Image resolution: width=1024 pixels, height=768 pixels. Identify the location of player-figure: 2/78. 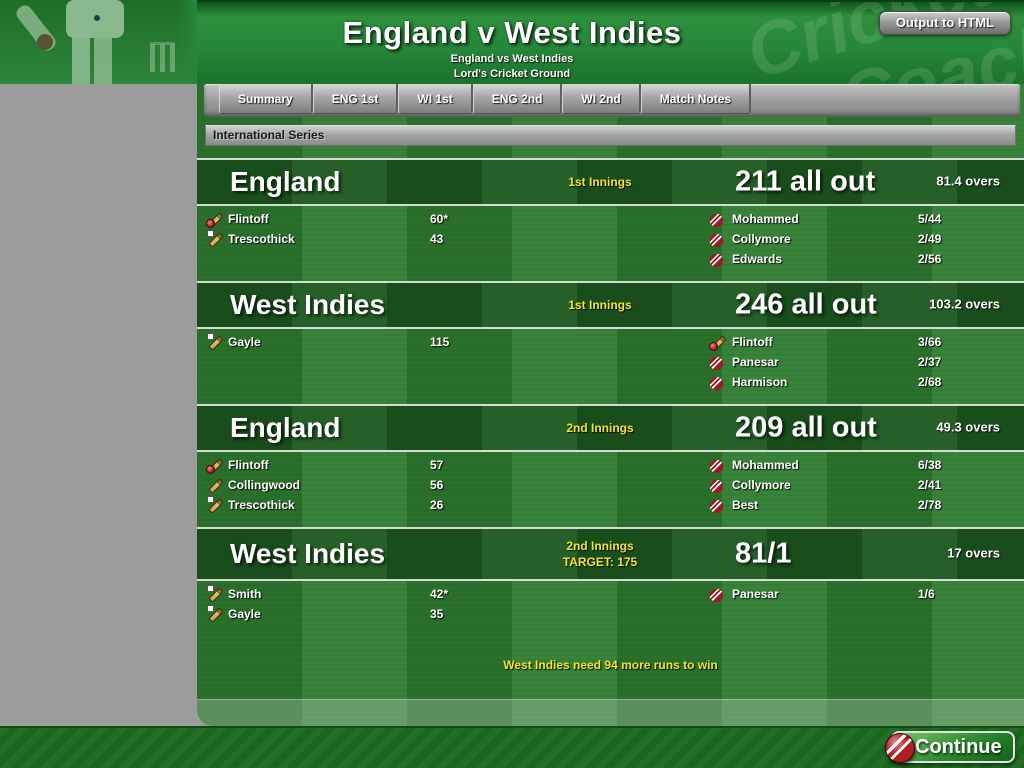
(930, 505).